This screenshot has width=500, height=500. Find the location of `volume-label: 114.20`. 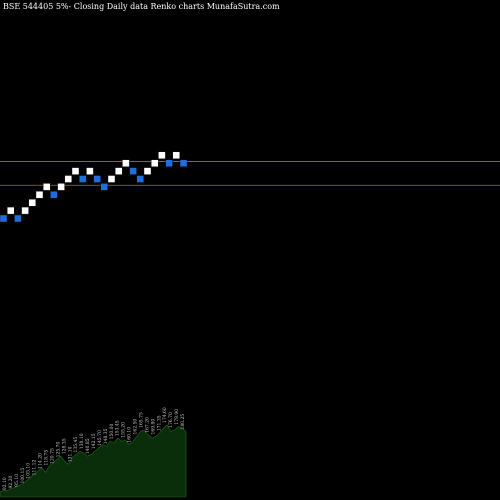

volume-label: 114.20 is located at coordinates (41, 461).